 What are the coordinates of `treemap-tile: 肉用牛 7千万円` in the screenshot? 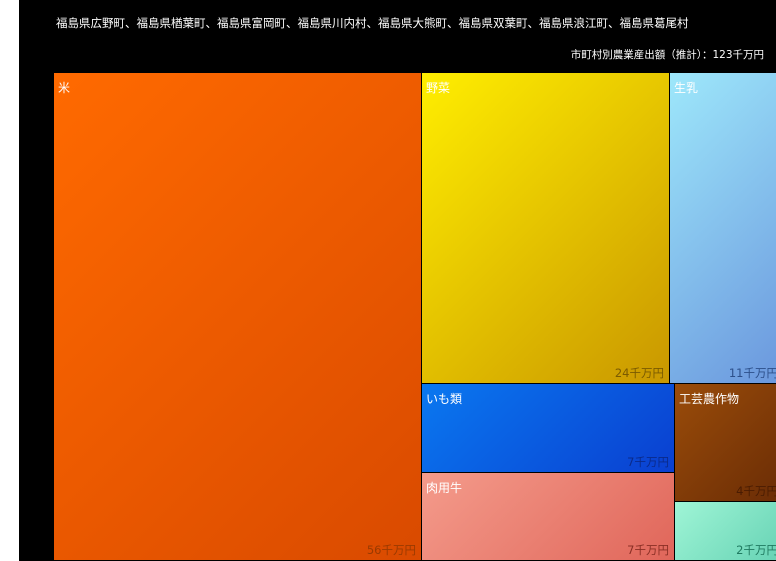 It's located at (548, 517).